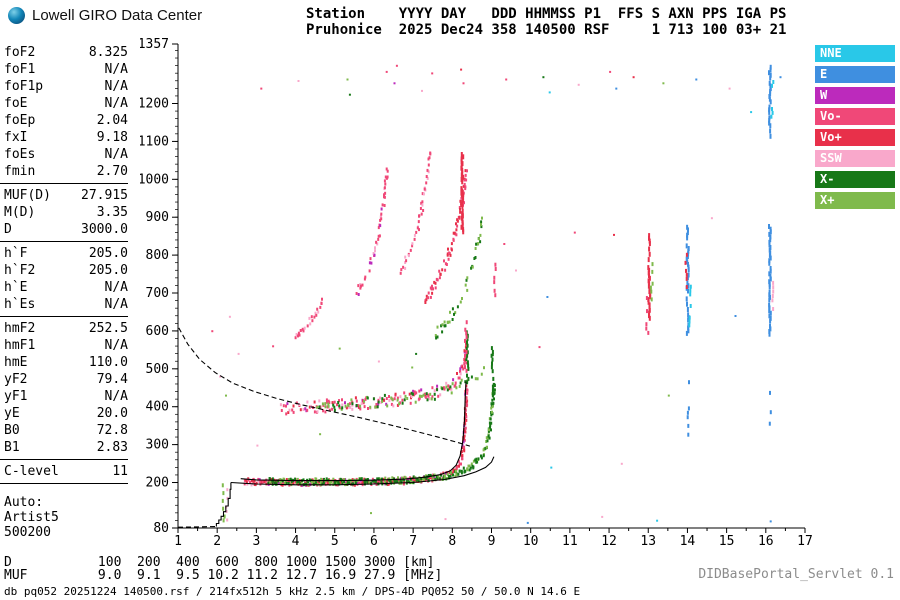 This screenshot has height=600, width=900. I want to click on brand-title: Lowell GIRO Data Center, so click(117, 15).